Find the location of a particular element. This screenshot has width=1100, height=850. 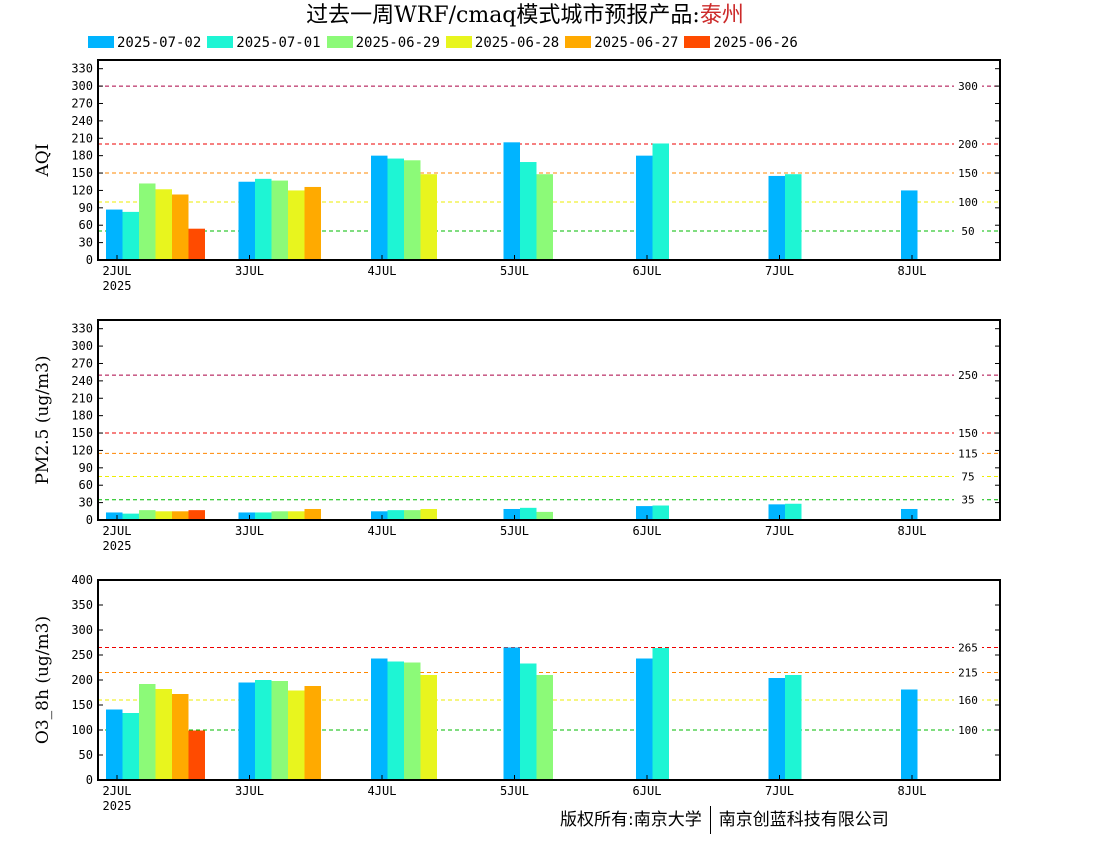

reference-line-label: 100 is located at coordinates (968, 202).